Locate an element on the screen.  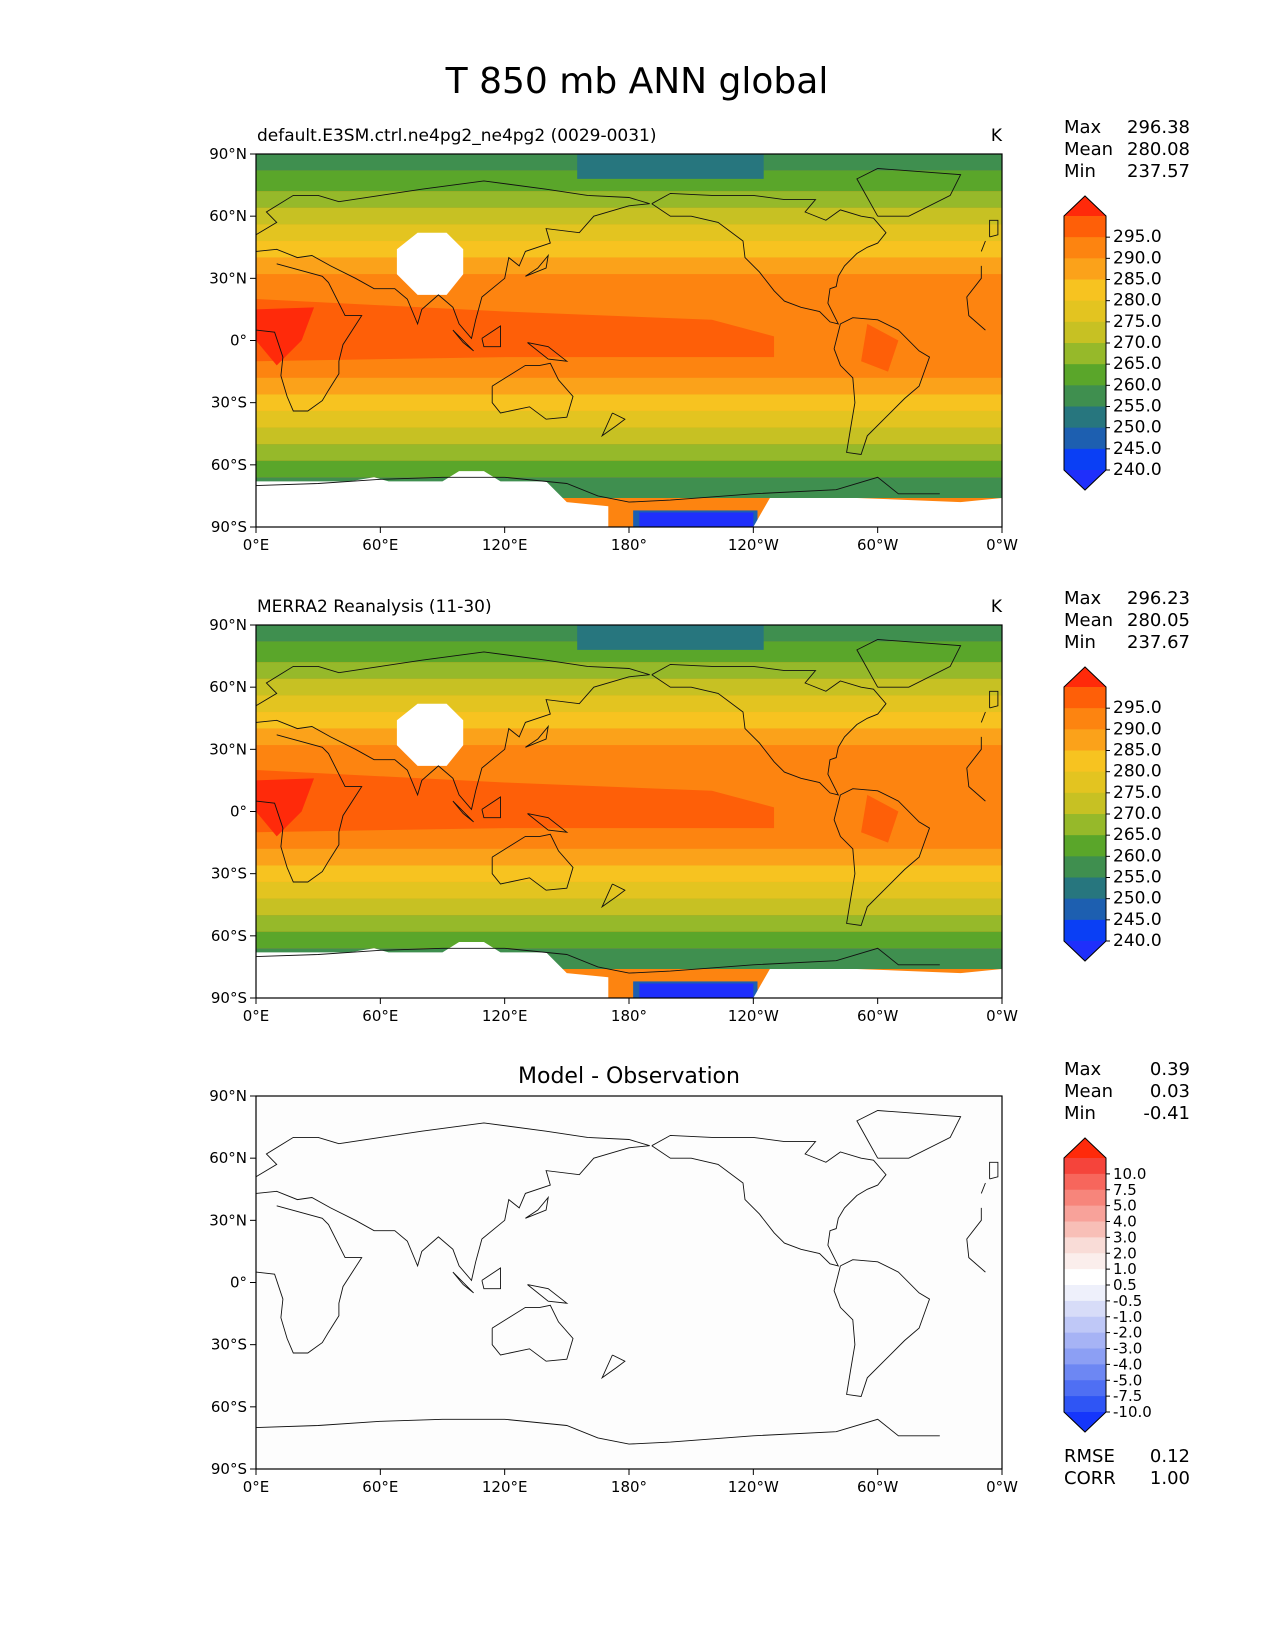
coastlines-obs is located at coordinates (627, 806).